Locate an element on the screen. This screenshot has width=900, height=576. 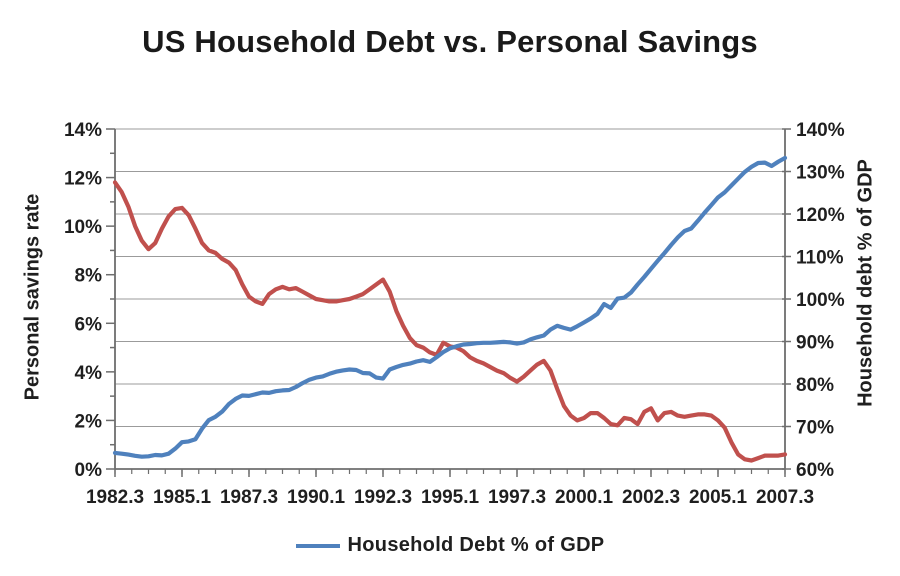
right-tick-label: 130% is located at coordinates (820, 173).